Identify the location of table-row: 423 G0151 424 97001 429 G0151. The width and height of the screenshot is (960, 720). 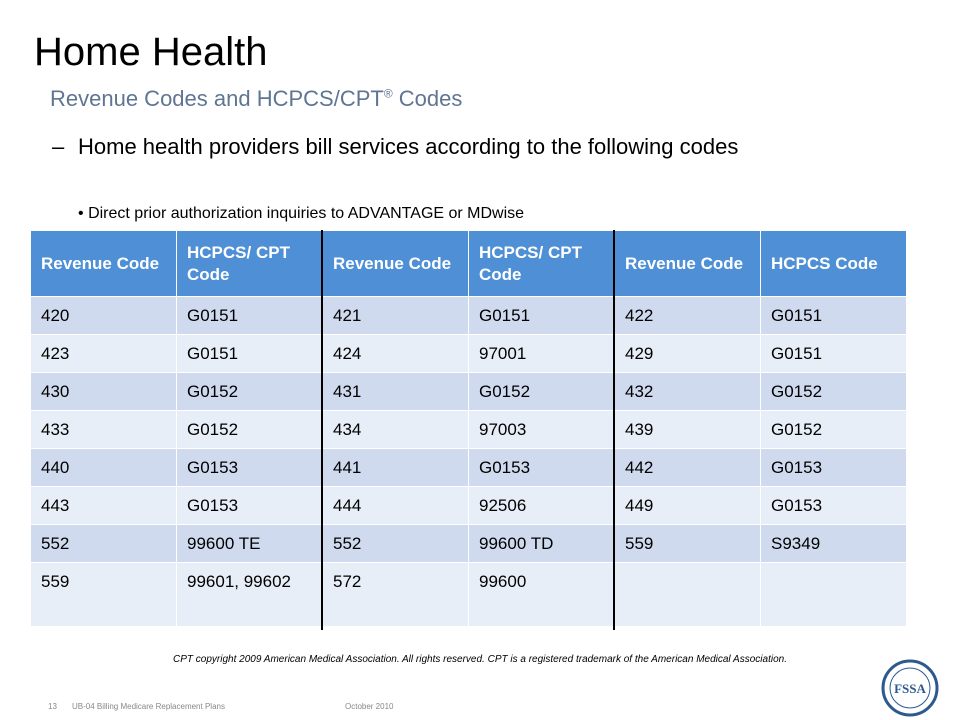
(468, 353).